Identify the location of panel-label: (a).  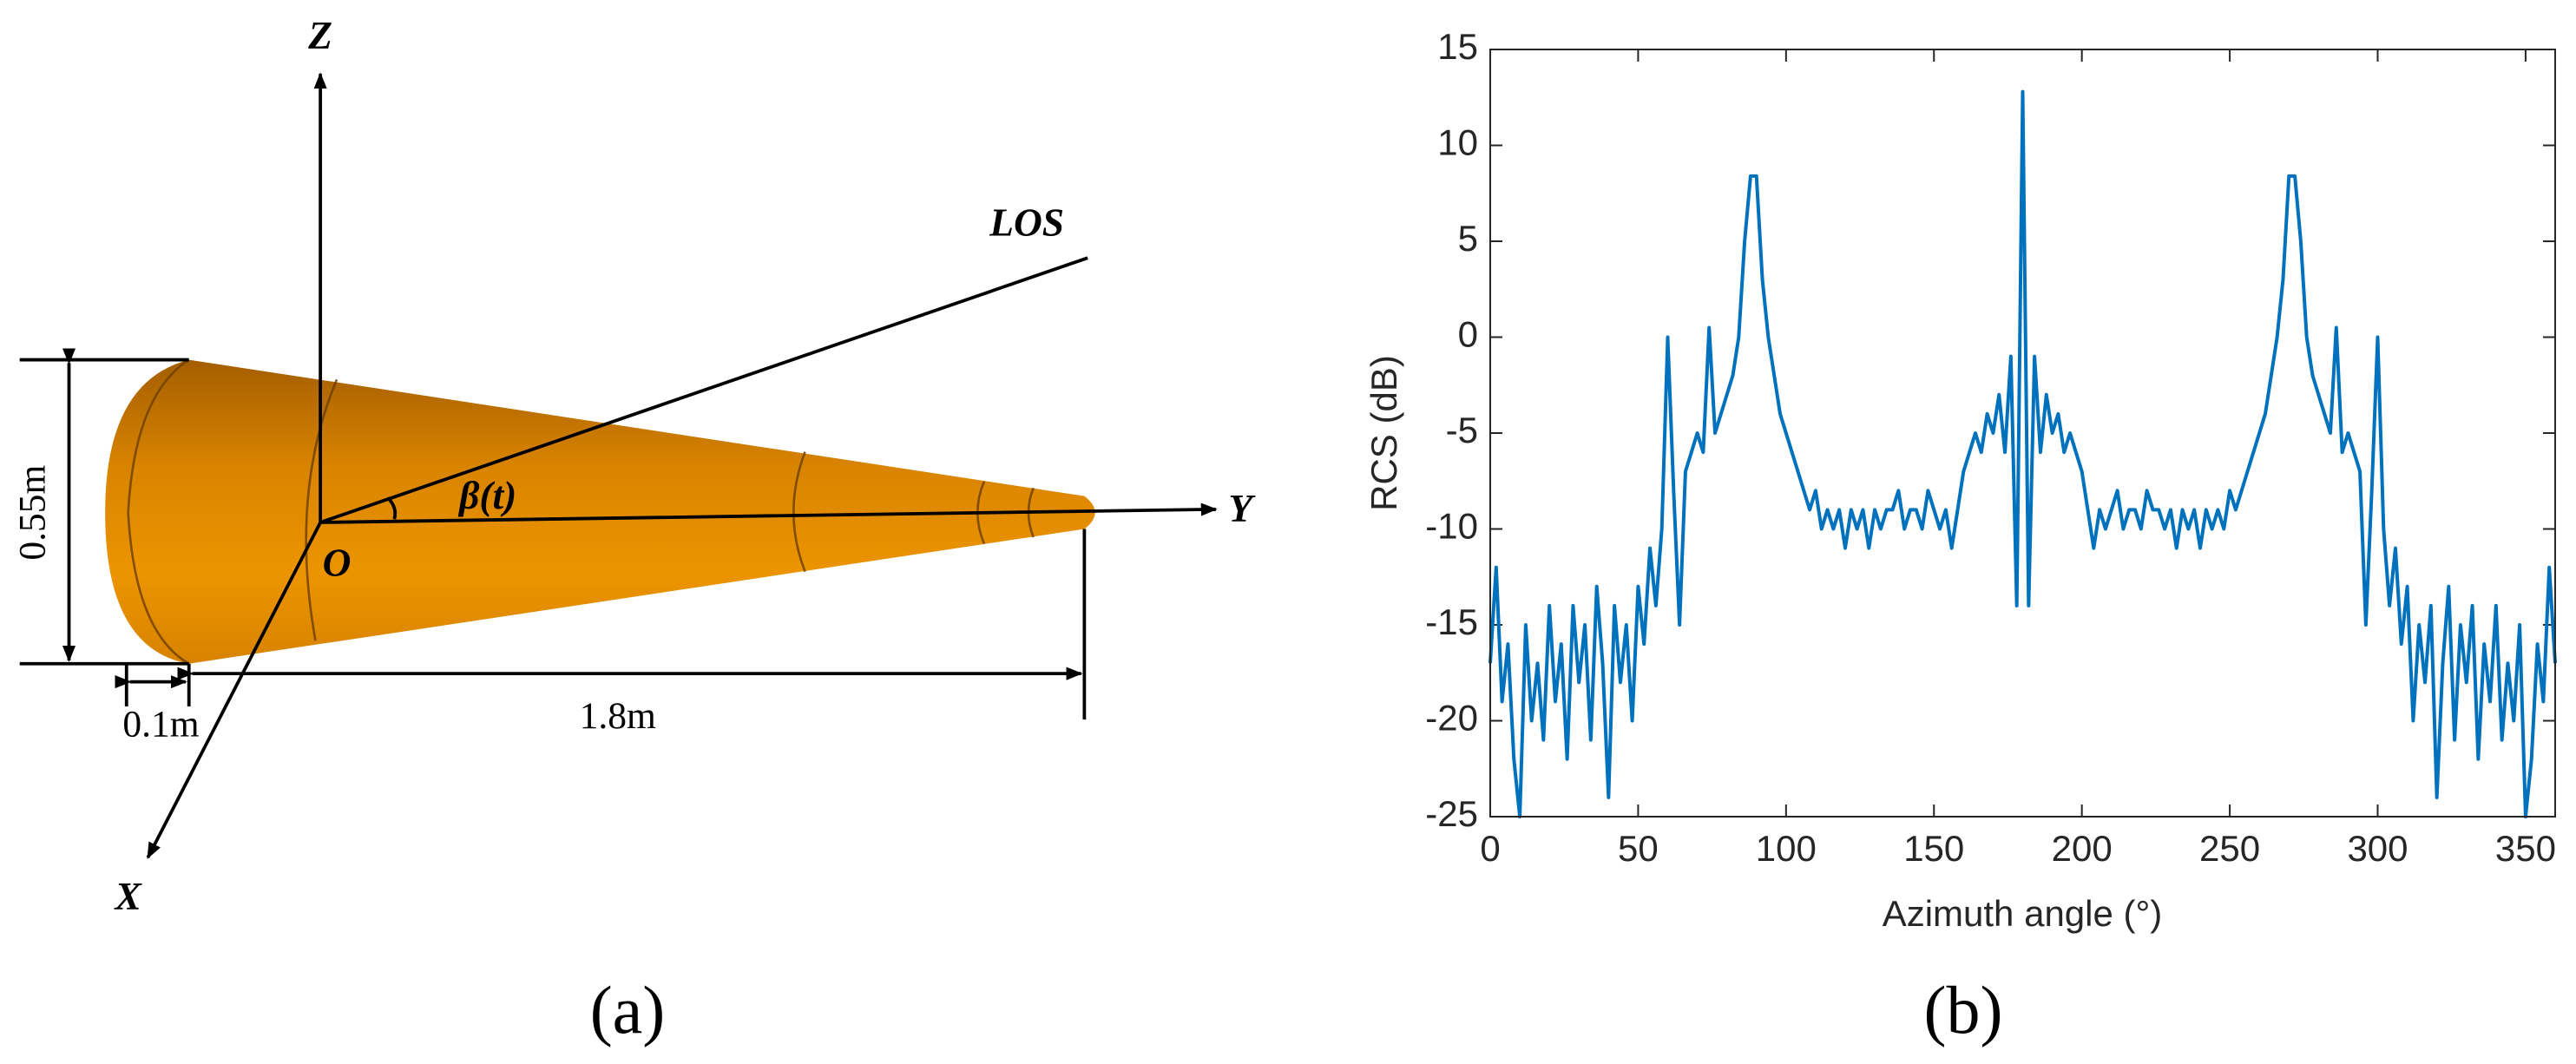
(628, 1010).